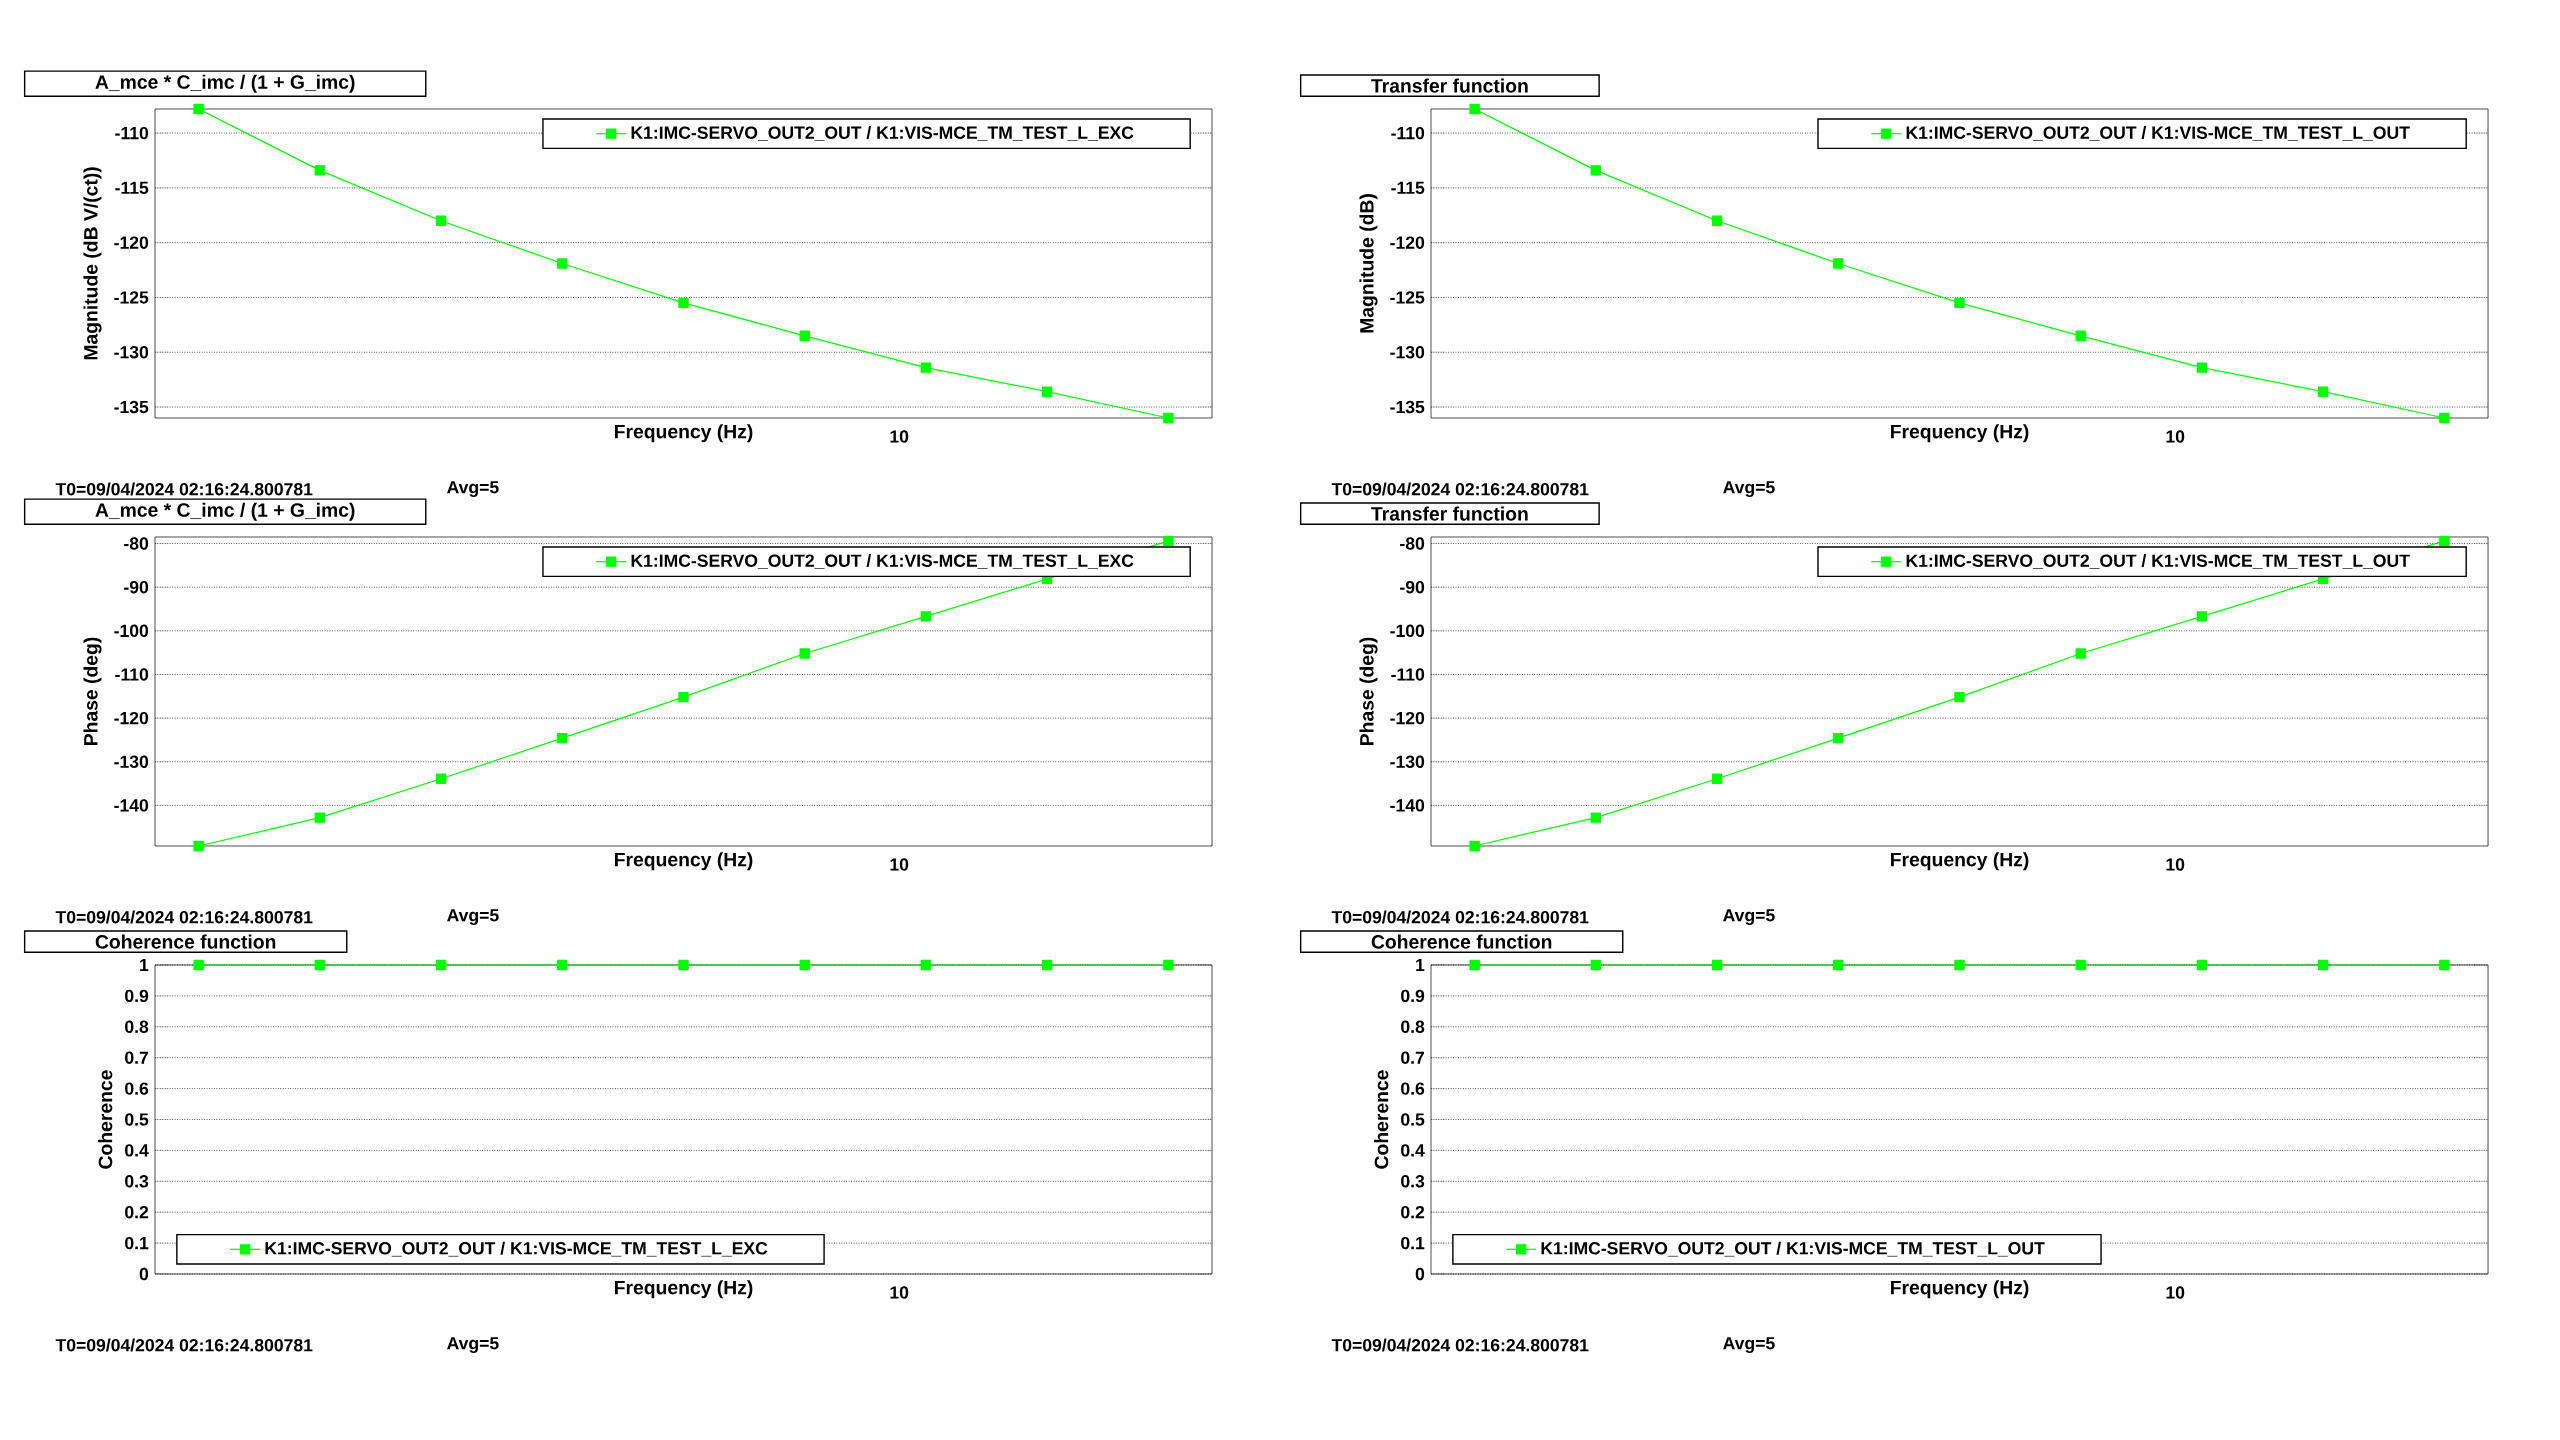 The width and height of the screenshot is (2560, 1440). Describe the element at coordinates (92, 263) in the screenshot. I see `y-axis-title: Magnitude (dB V/(ct))` at that location.